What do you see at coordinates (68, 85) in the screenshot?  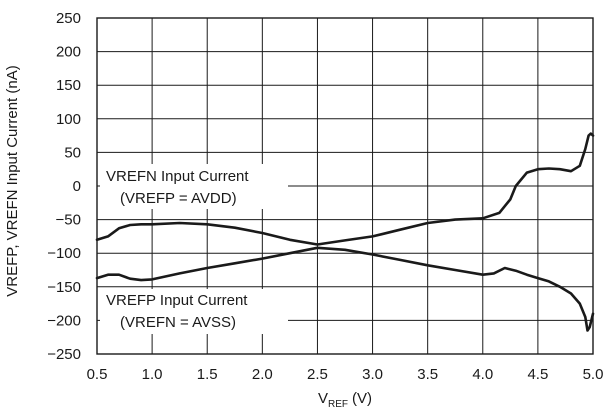 I see `y-tick-label: 150` at bounding box center [68, 85].